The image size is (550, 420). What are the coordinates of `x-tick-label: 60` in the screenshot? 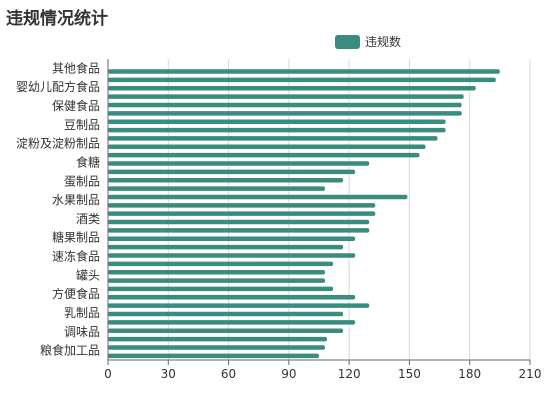 It's located at (228, 374).